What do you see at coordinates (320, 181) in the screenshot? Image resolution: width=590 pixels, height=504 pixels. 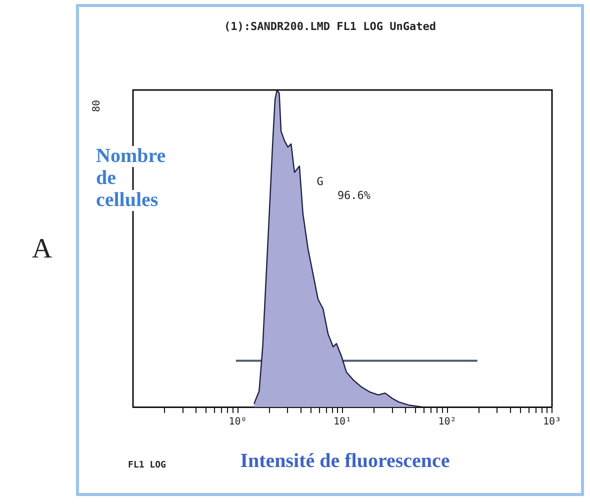 I see `annotation: G` at bounding box center [320, 181].